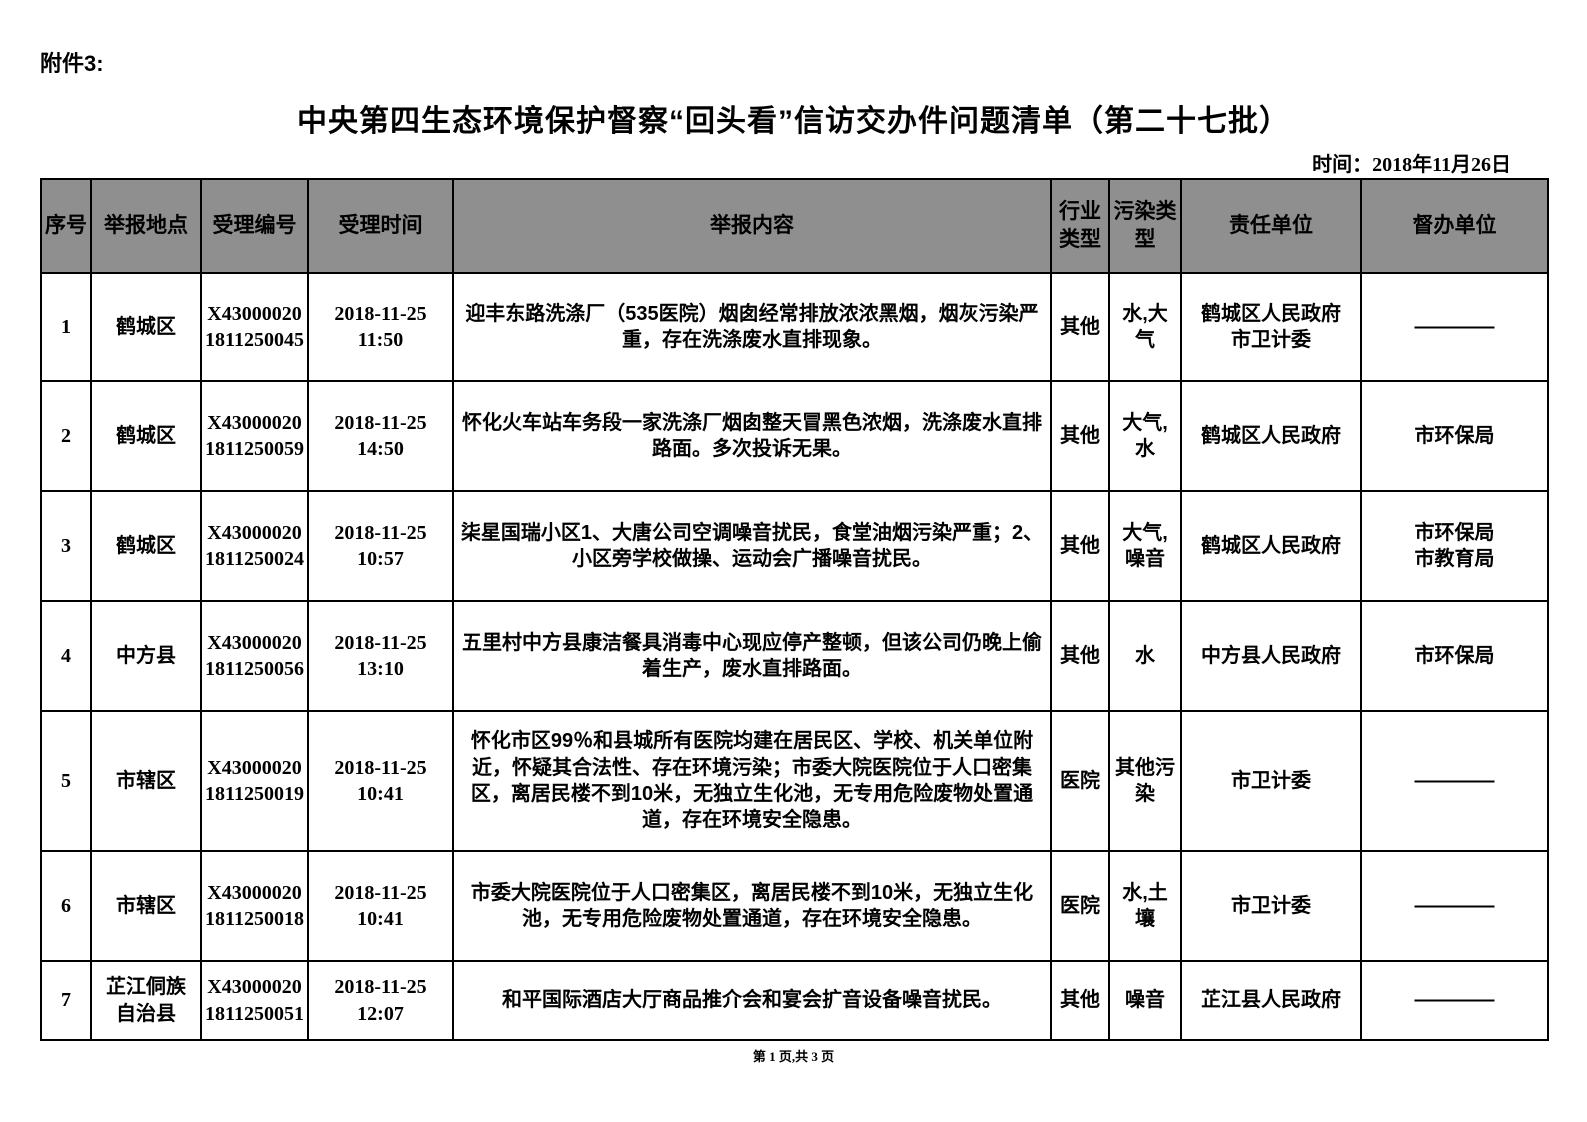  What do you see at coordinates (1271, 1000) in the screenshot?
I see `cell-responsible: 芷江县人民政府` at bounding box center [1271, 1000].